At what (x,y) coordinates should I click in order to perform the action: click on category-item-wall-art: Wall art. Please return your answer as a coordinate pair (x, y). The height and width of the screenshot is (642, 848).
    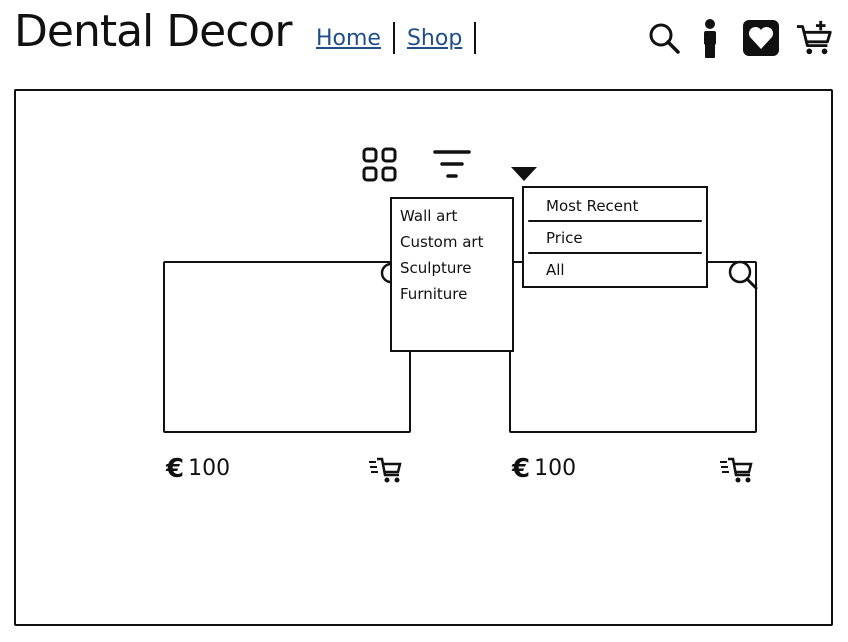
    Looking at the image, I should click on (429, 216).